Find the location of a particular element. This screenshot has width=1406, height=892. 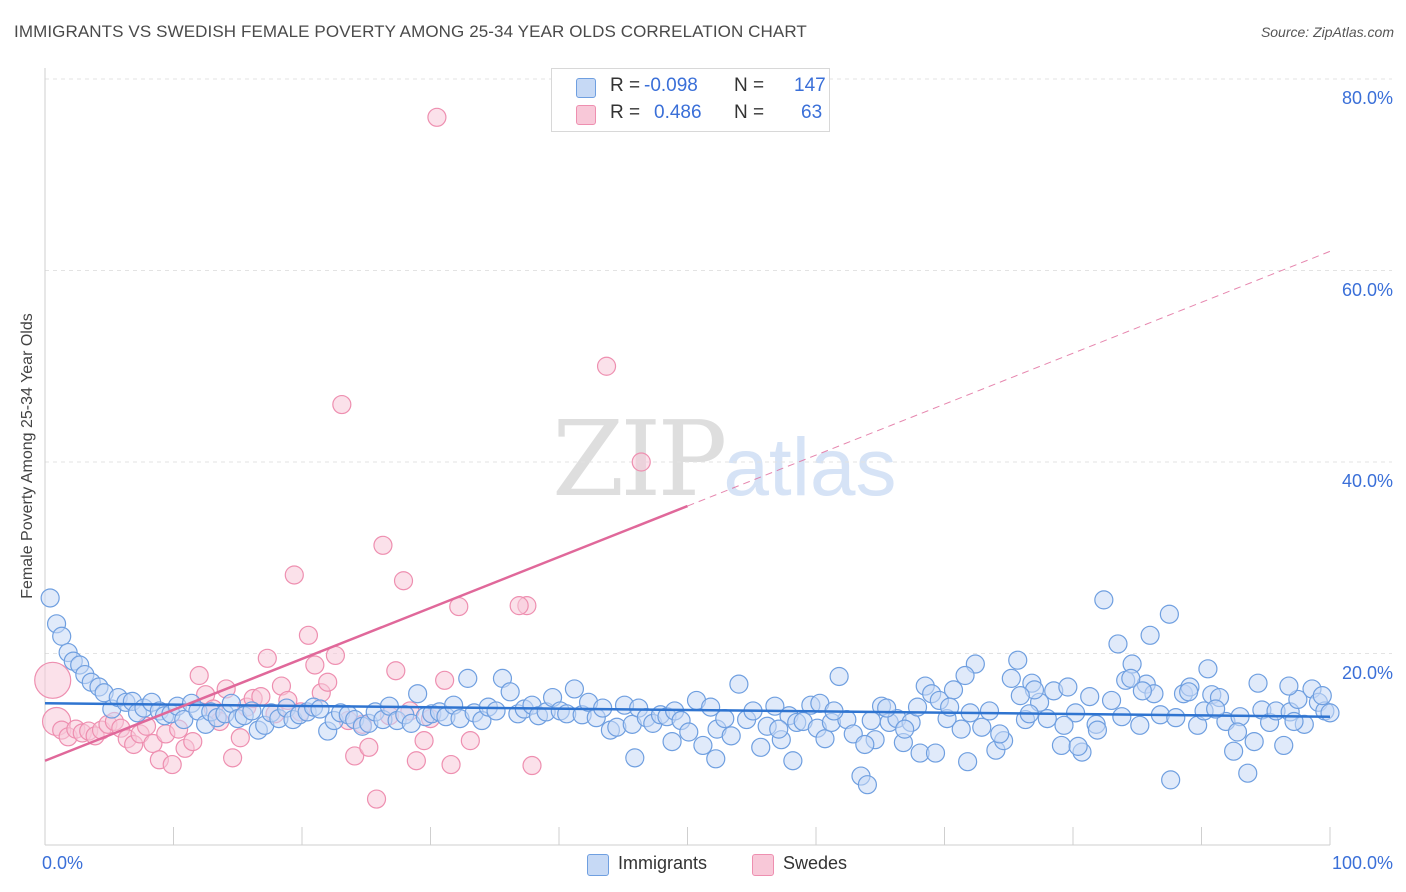

legend-n-value: 147 is located at coordinates (810, 85).